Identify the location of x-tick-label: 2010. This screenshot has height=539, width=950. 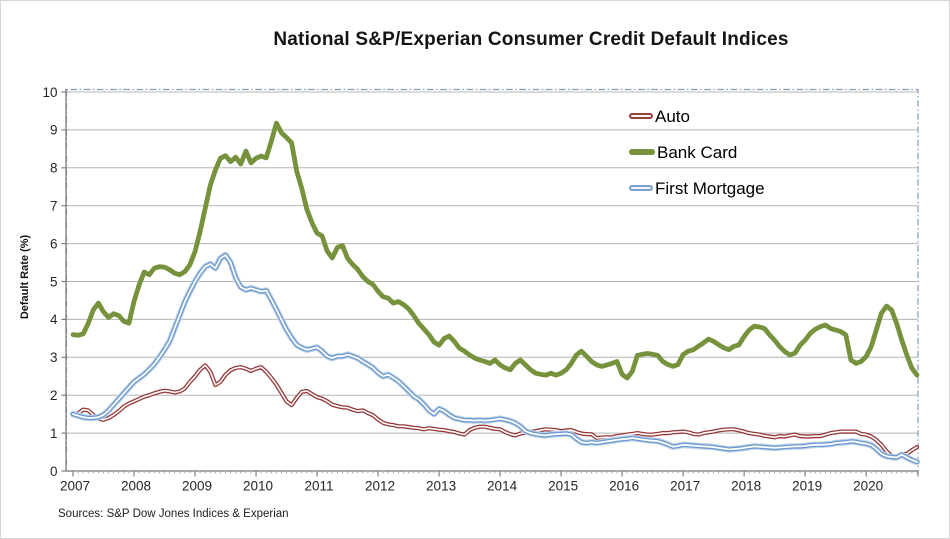
(258, 486).